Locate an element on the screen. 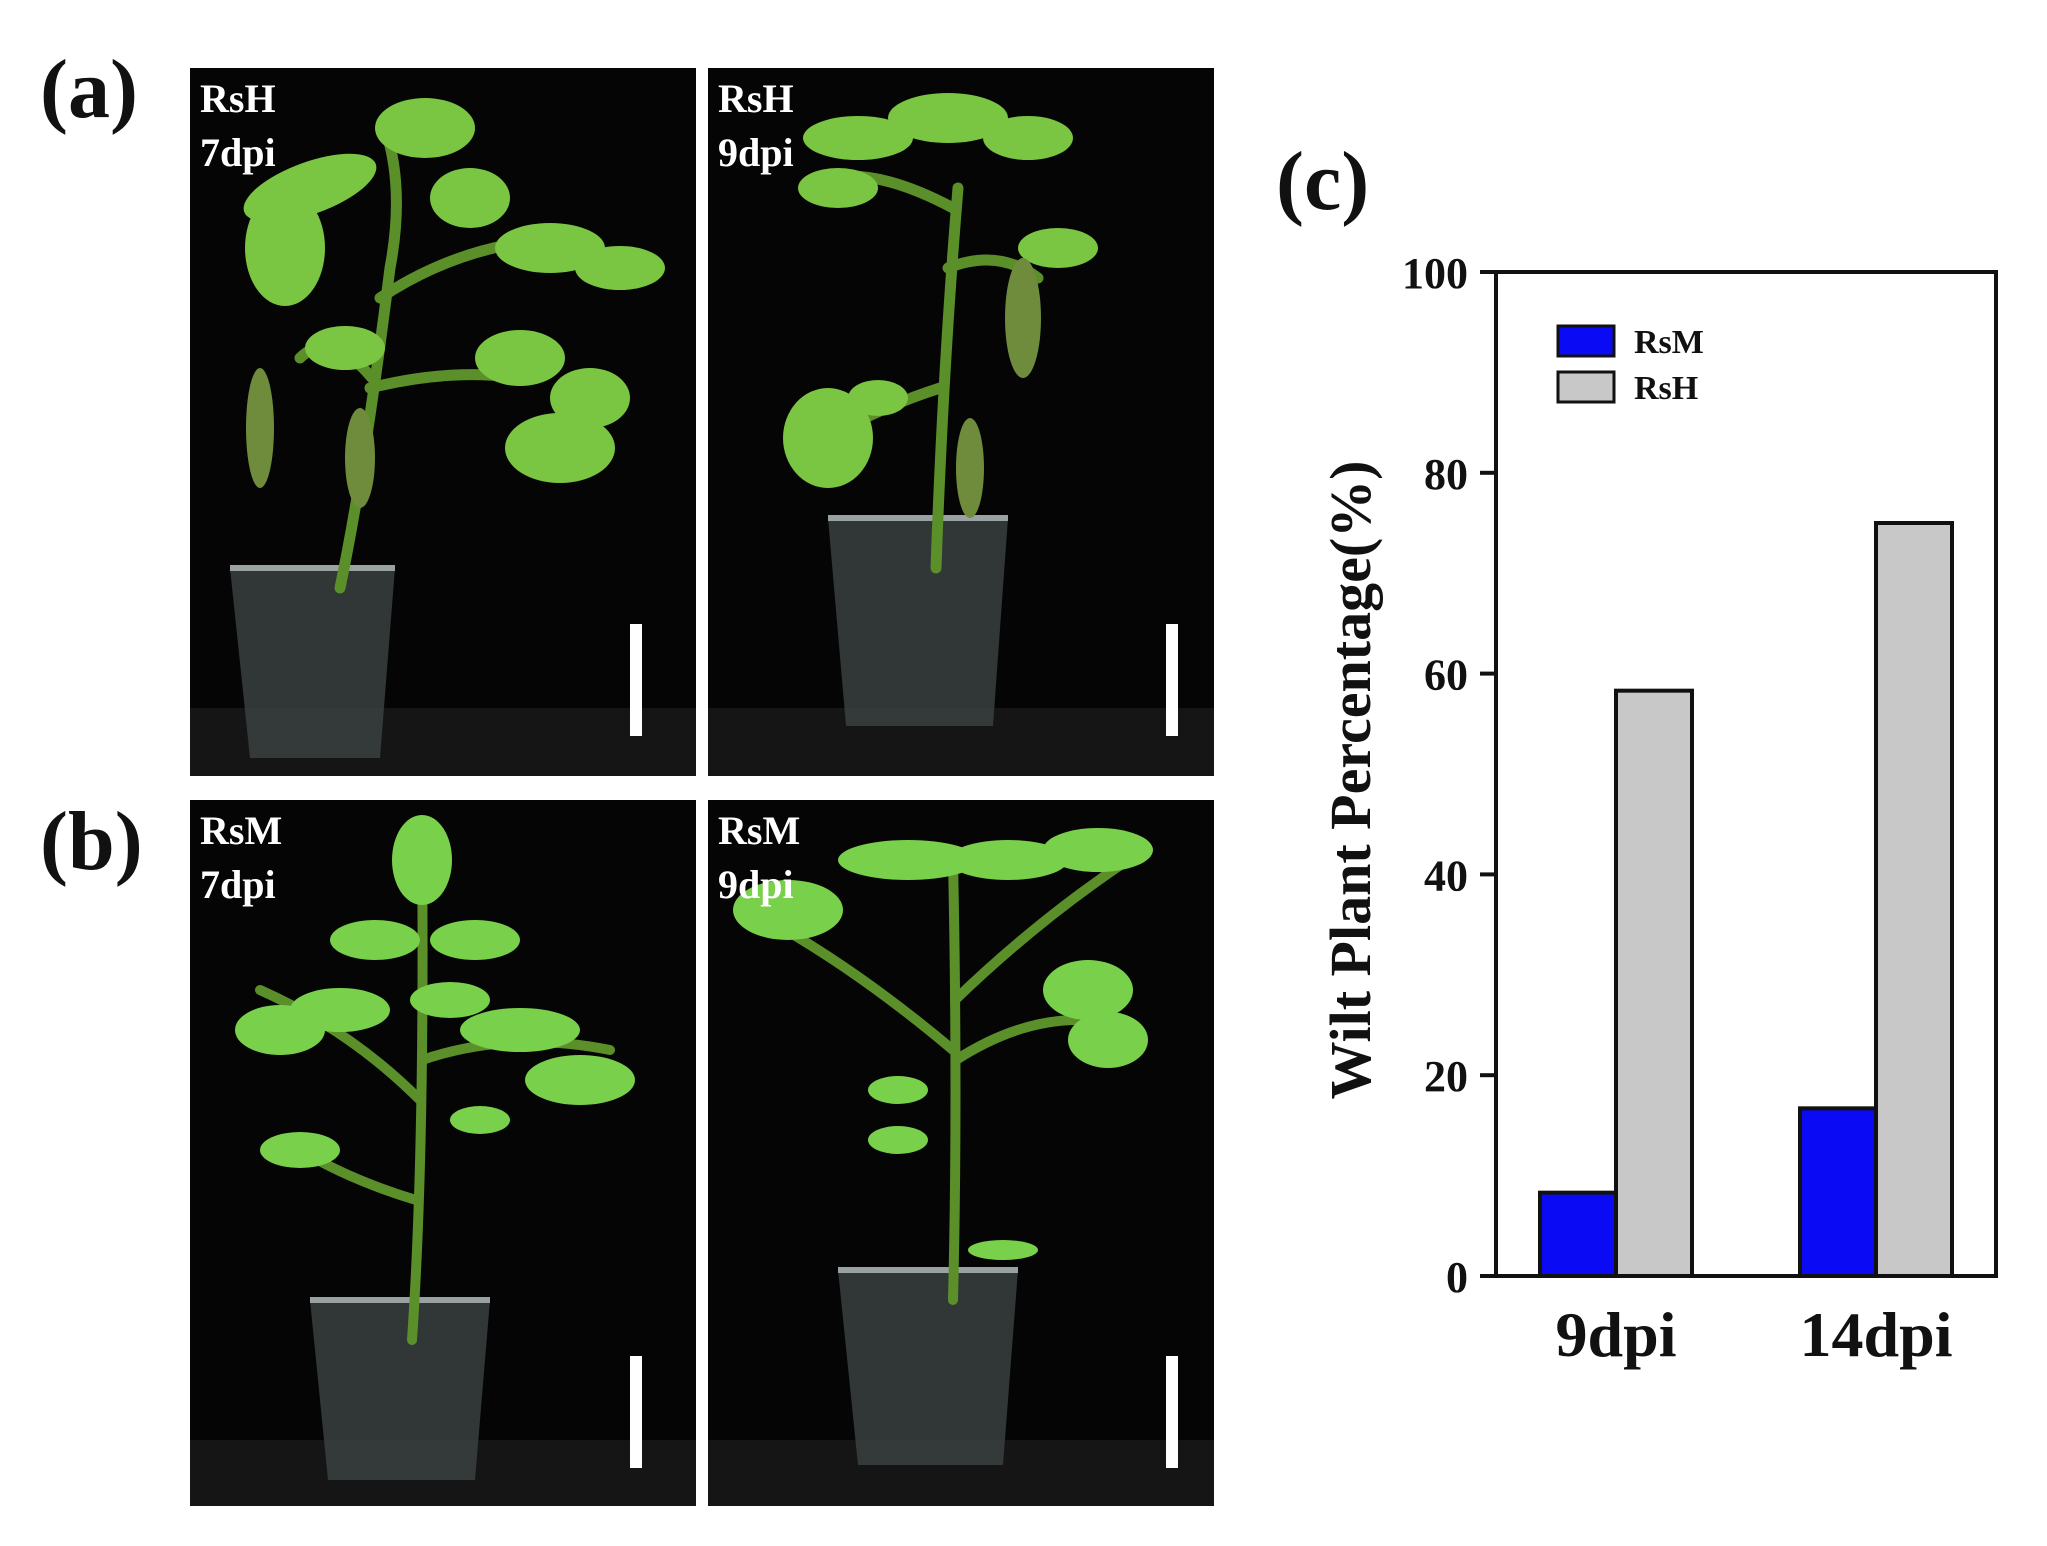  photo-label: RsH 7dpi is located at coordinates (238, 126).